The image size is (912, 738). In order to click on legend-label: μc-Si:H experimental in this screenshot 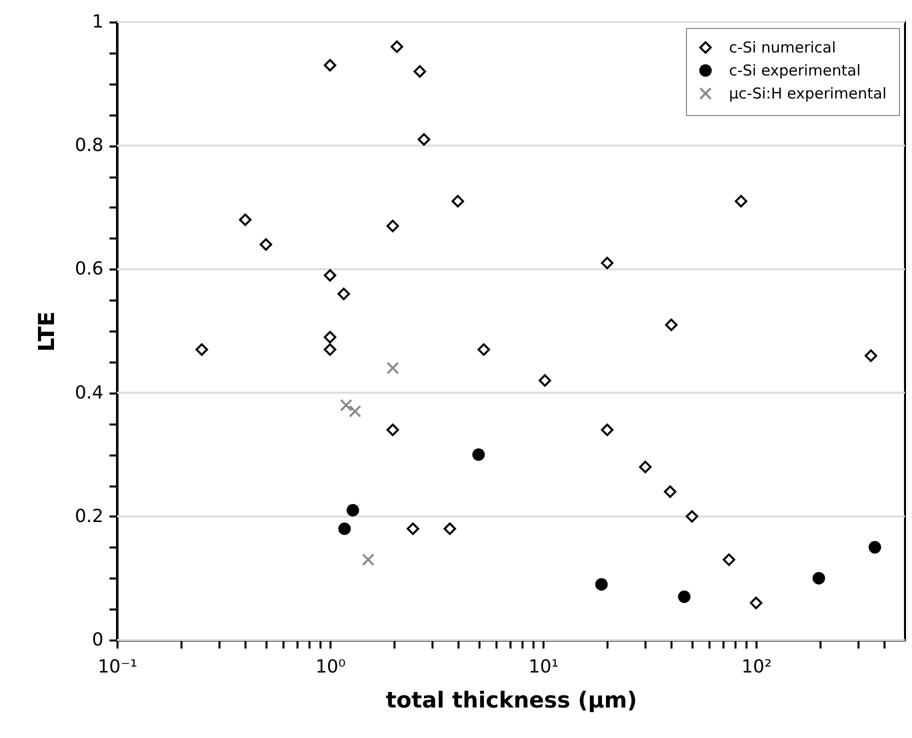, I will do `click(808, 93)`.